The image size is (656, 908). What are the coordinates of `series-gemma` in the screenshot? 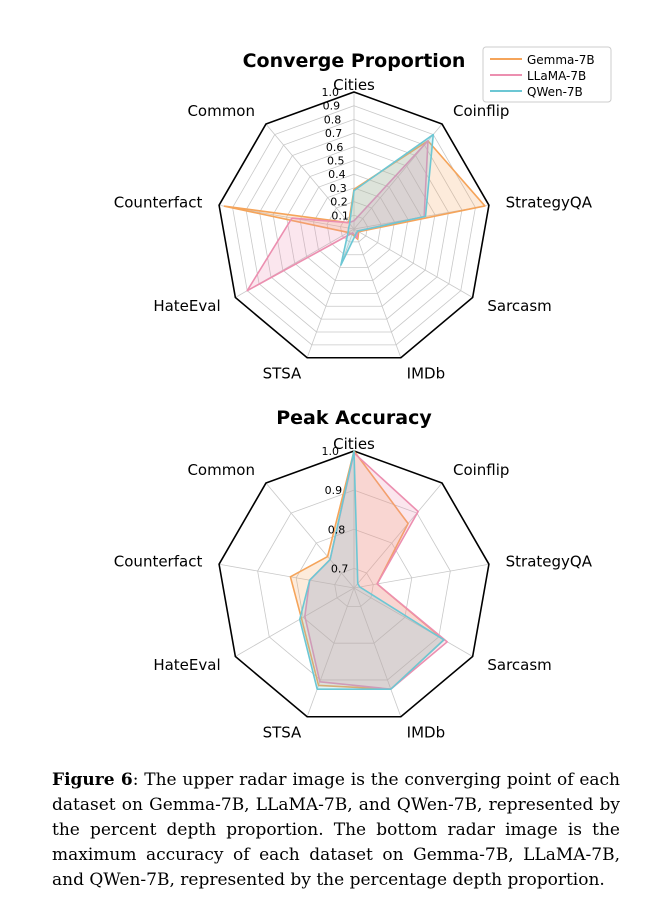 It's located at (367, 570).